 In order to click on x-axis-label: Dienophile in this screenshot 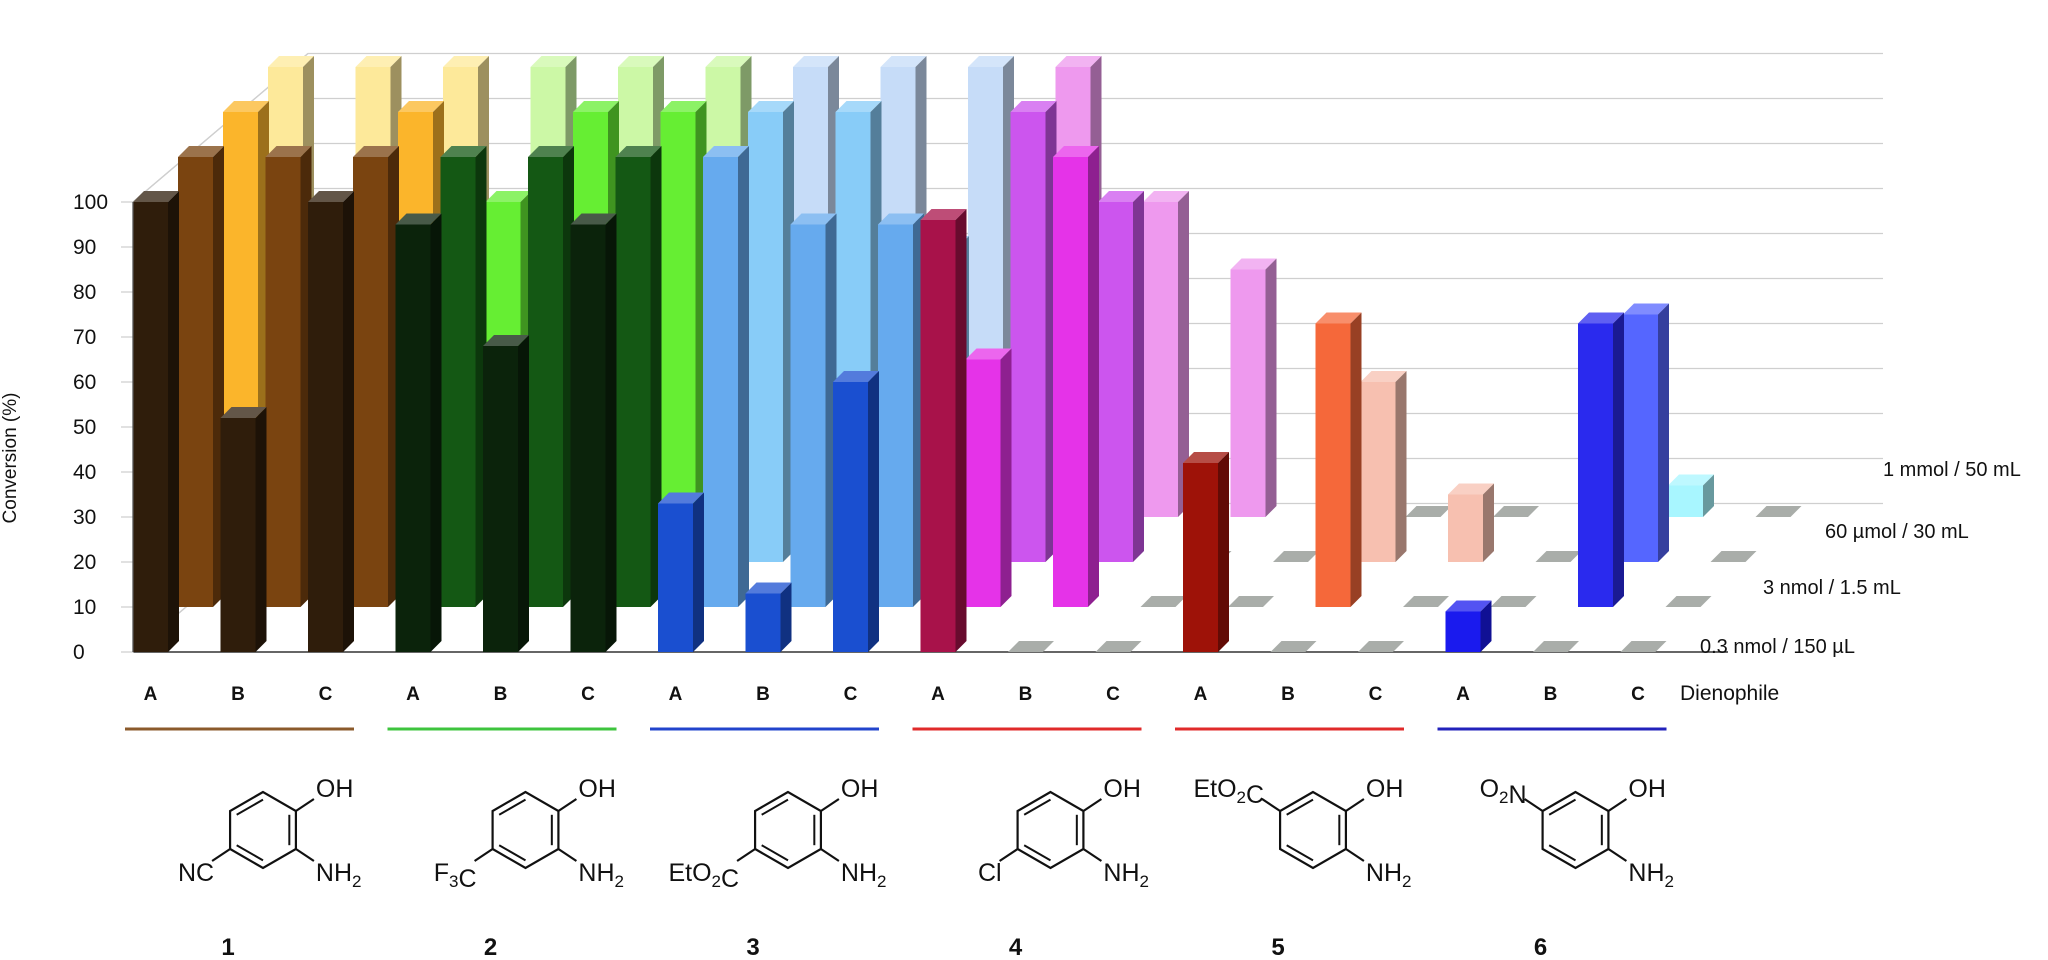, I will do `click(1729, 693)`.